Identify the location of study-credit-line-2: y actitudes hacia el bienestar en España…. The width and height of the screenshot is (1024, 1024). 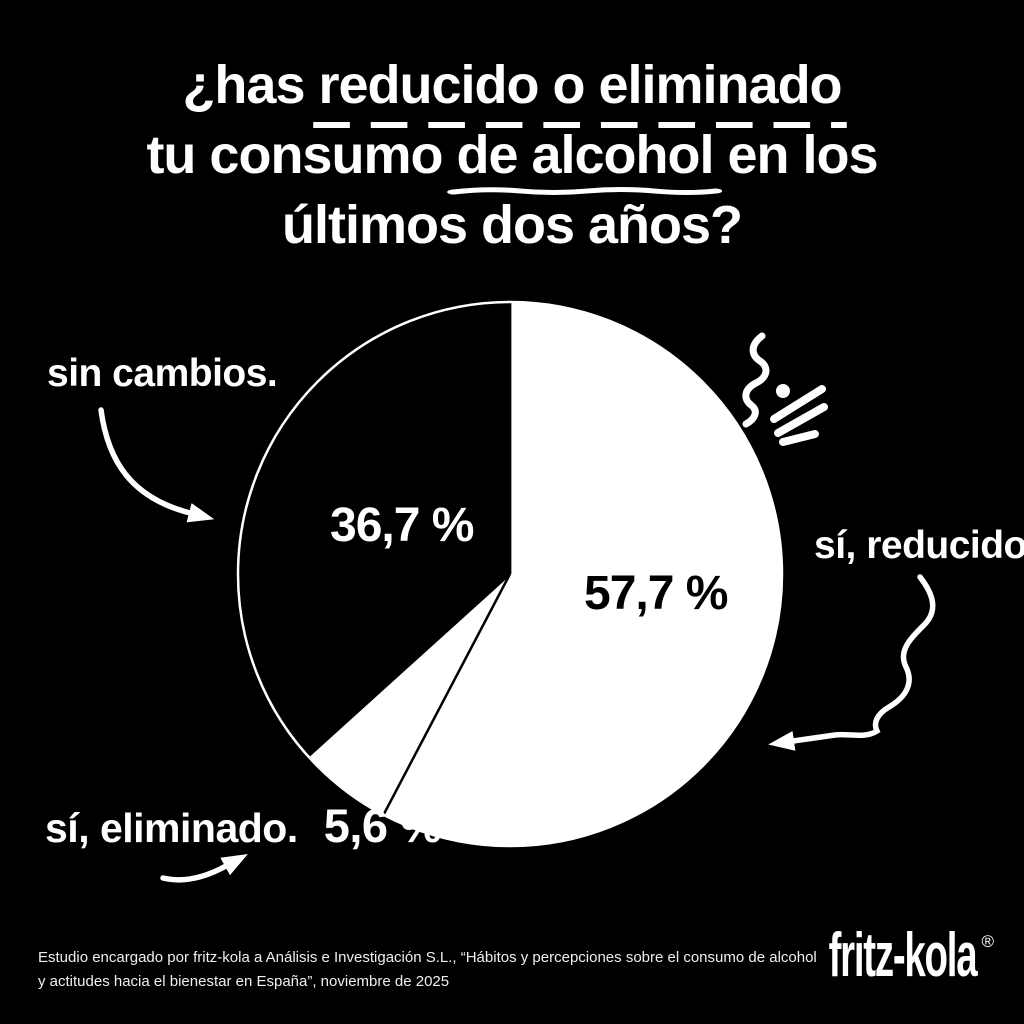
(244, 981).